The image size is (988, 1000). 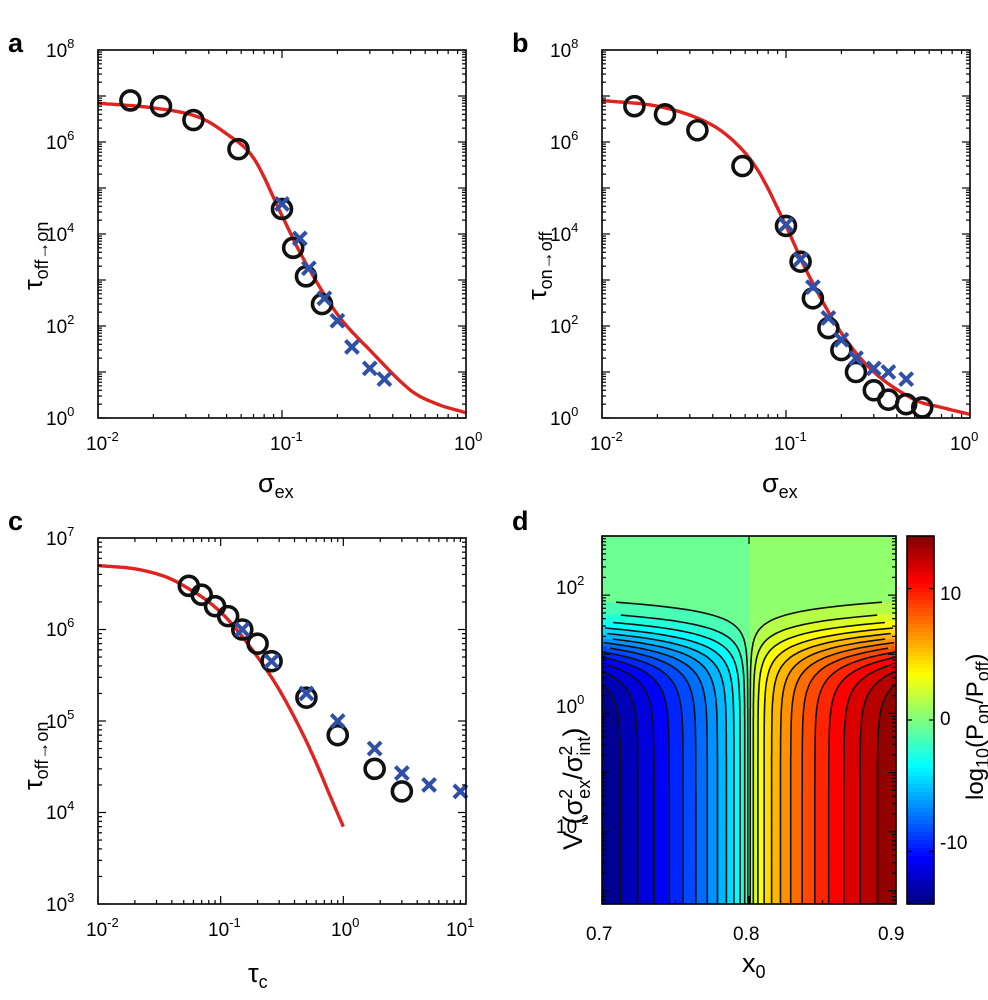 I want to click on ytick-label: 106, so click(x=564, y=141).